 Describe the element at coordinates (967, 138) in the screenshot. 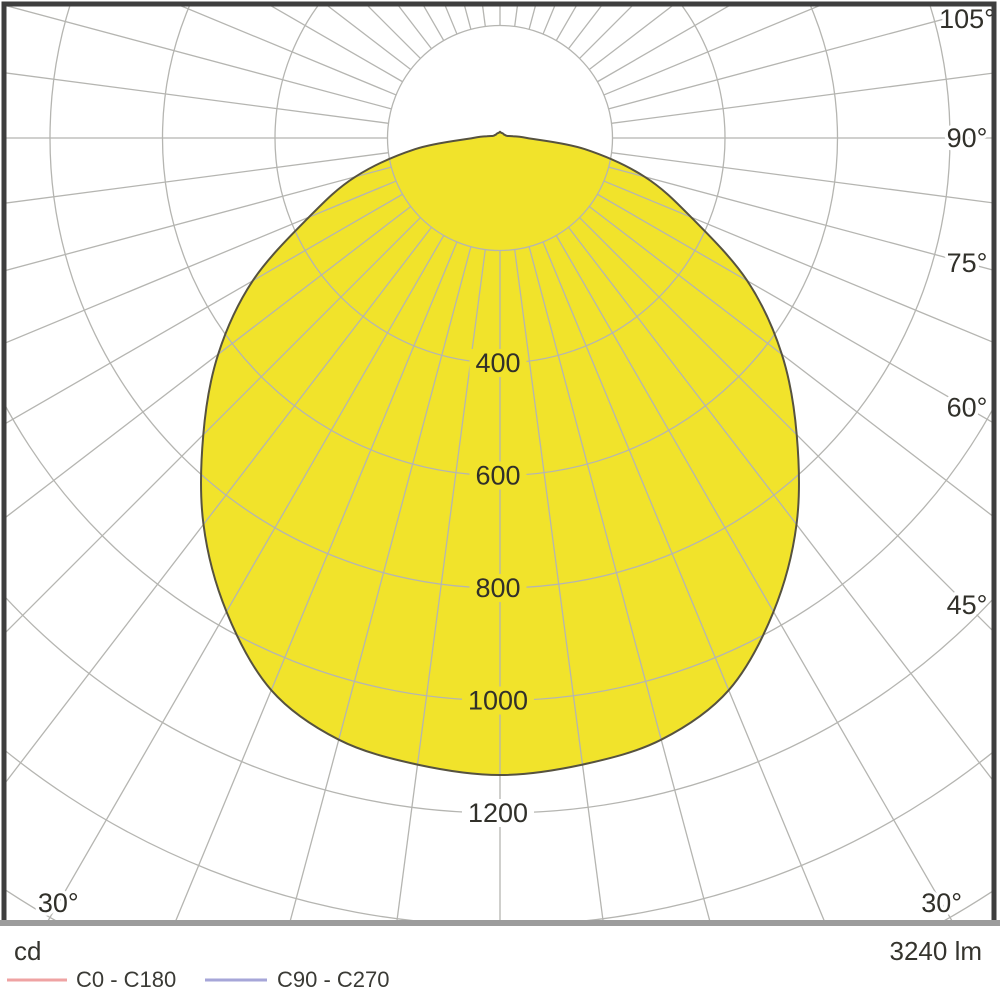

I see `angle-label: 90°` at that location.